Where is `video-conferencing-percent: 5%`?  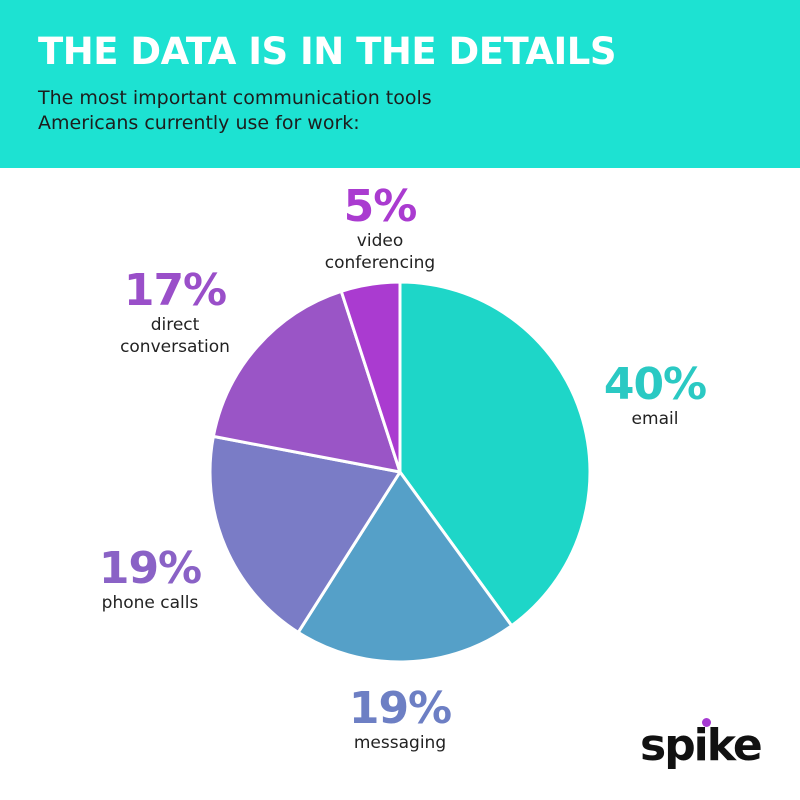 video-conferencing-percent: 5% is located at coordinates (380, 206).